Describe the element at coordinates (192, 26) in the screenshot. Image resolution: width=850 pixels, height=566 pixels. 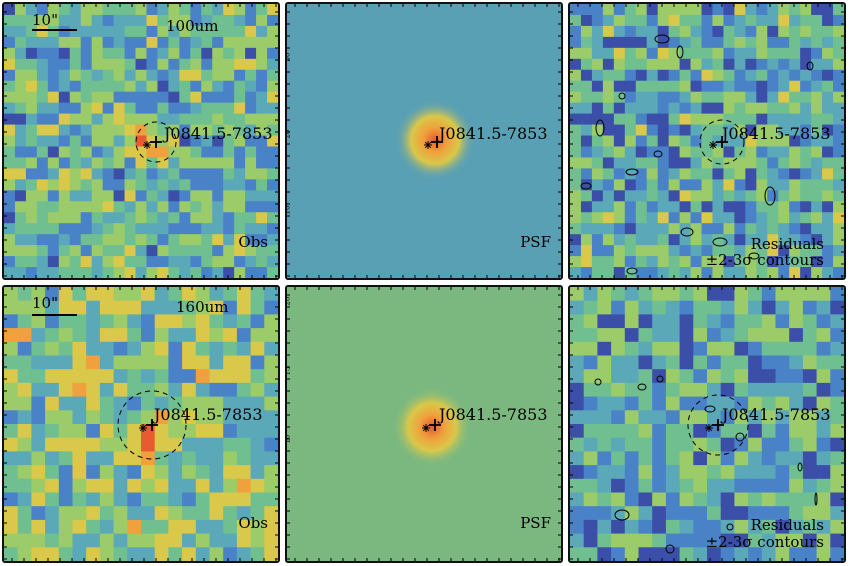
I see `band-label: 100um` at that location.